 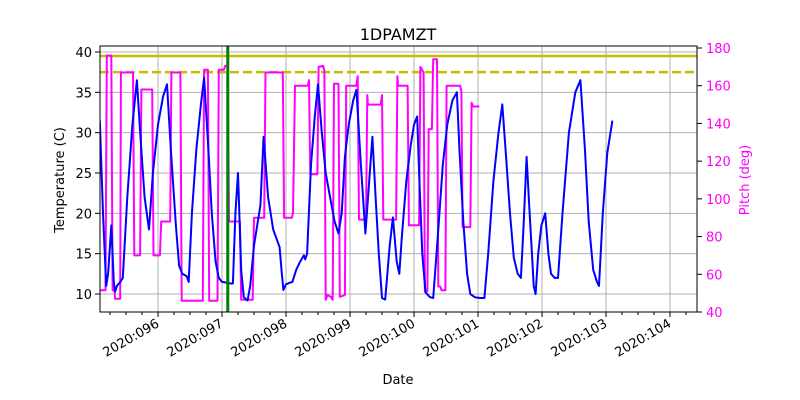 I want to click on y-axis-pitch: 40 60 80 100 120 140 160 180, so click(x=714, y=181).